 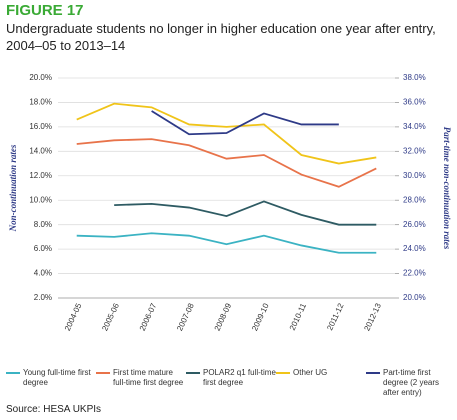 What do you see at coordinates (223, 316) in the screenshot?
I see `x-tick-label: 2008-09` at bounding box center [223, 316].